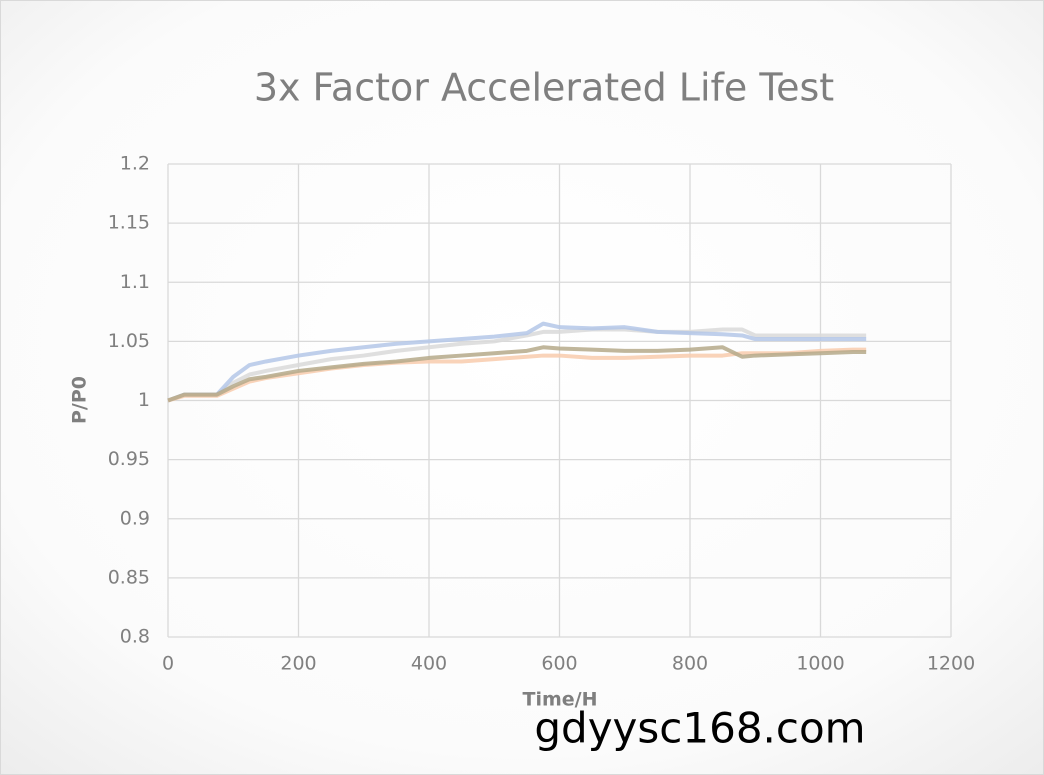  Describe the element at coordinates (129, 341) in the screenshot. I see `y-tick-label: 1.05` at that location.